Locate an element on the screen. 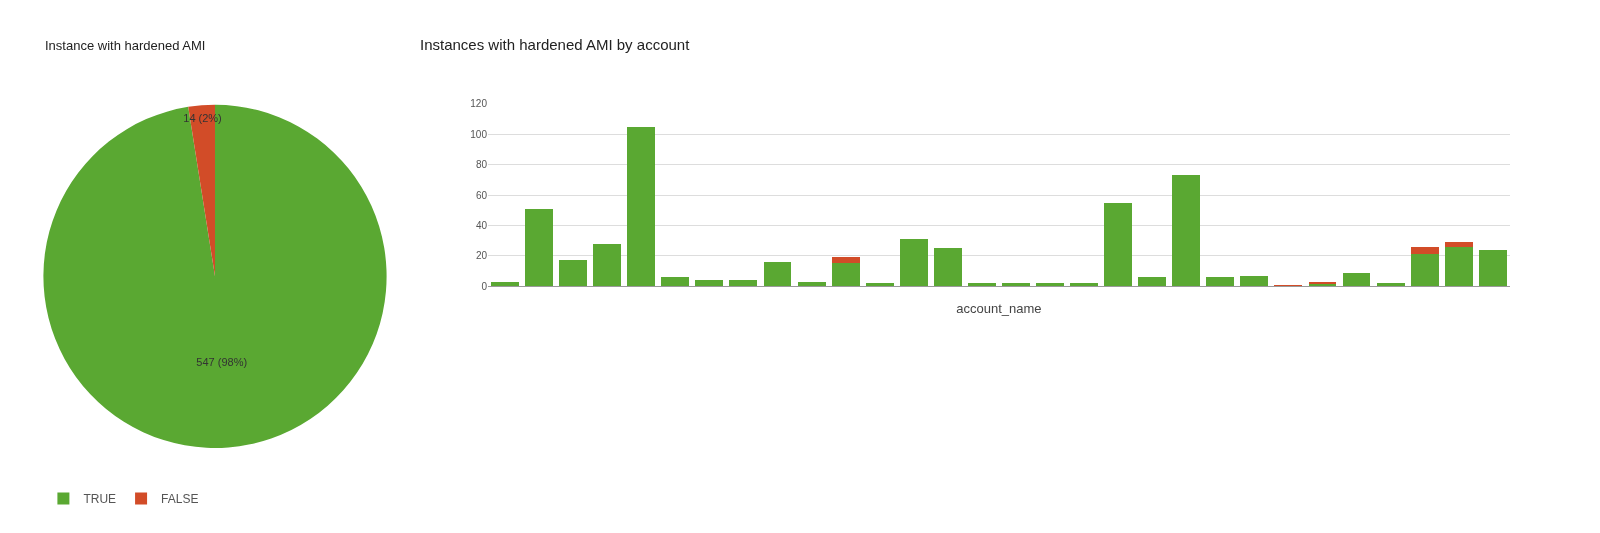 This screenshot has width=1600, height=533. legend-label: FALSE is located at coordinates (180, 499).